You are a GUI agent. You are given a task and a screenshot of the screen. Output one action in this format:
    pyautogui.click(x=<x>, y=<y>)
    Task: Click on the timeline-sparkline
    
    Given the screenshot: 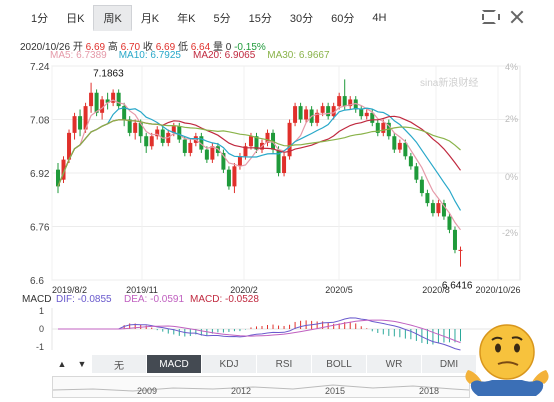 What is the action you would take?
    pyautogui.click(x=261, y=388)
    